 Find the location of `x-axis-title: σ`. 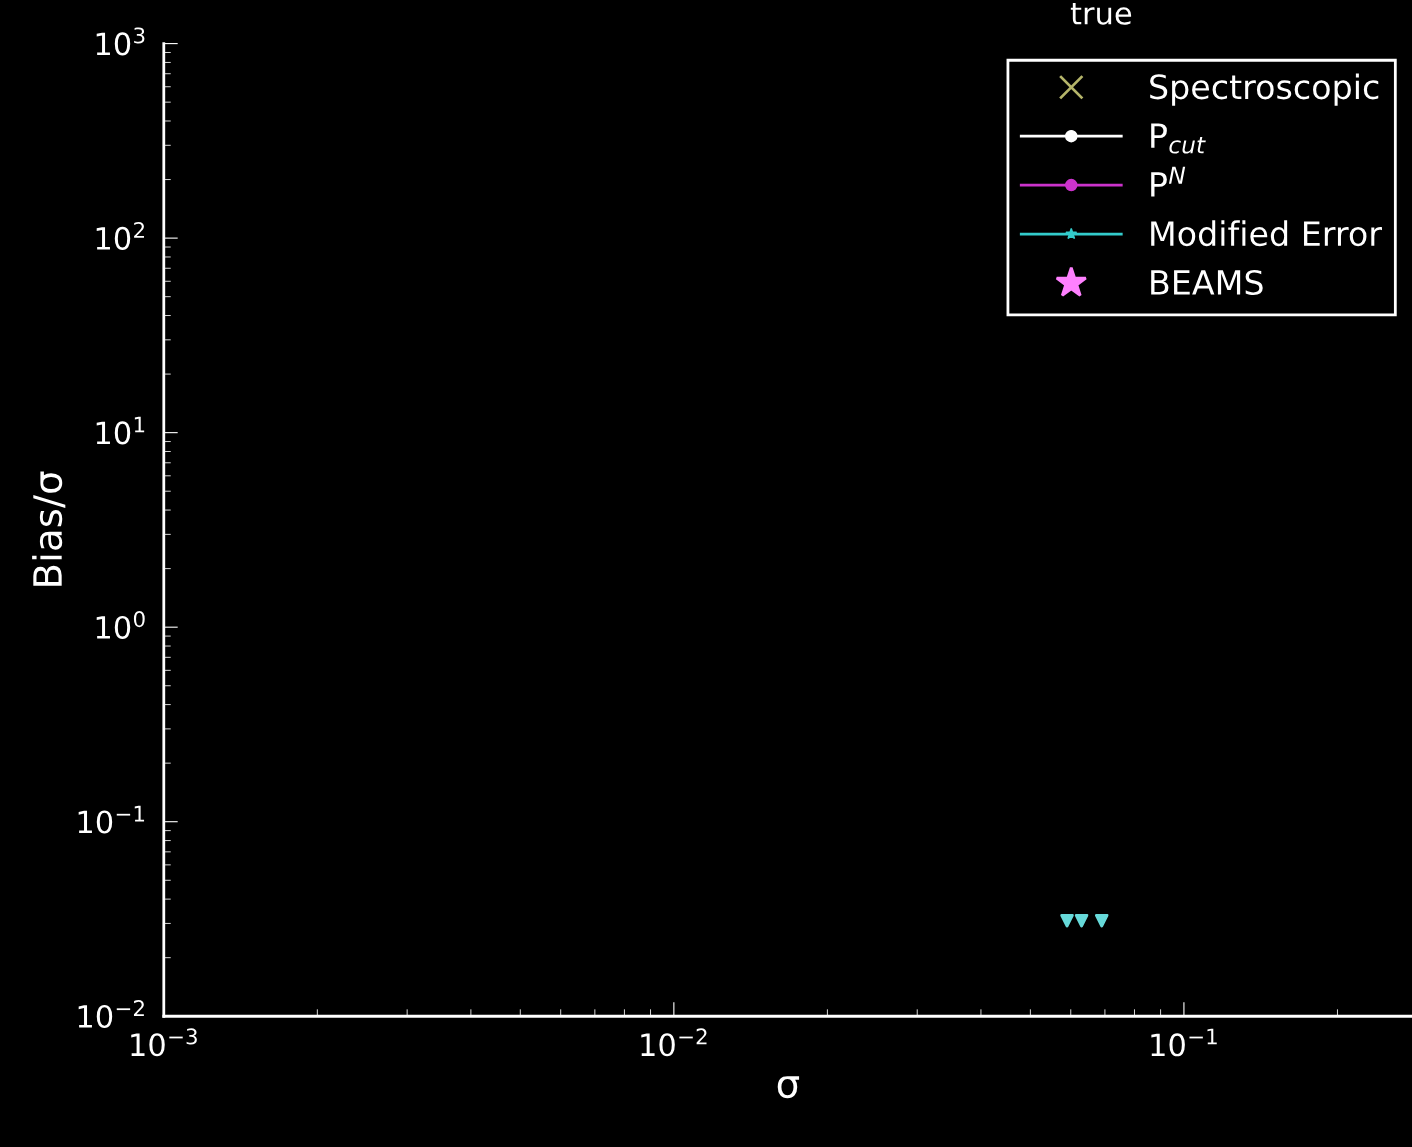

x-axis-title: σ is located at coordinates (788, 1087).